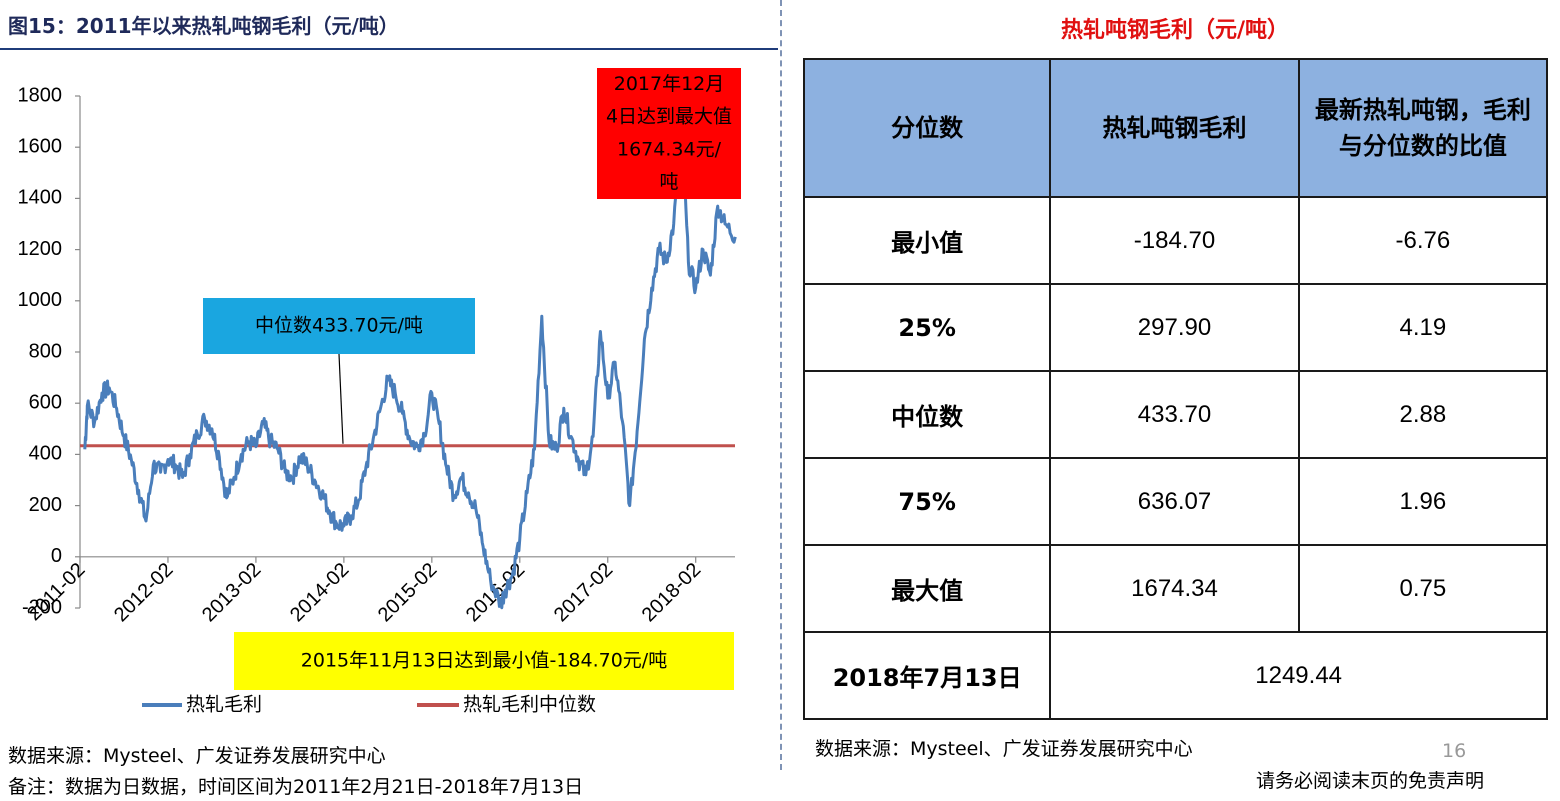  I want to click on max-annotation-text: 1674.34元/, so click(669, 149).